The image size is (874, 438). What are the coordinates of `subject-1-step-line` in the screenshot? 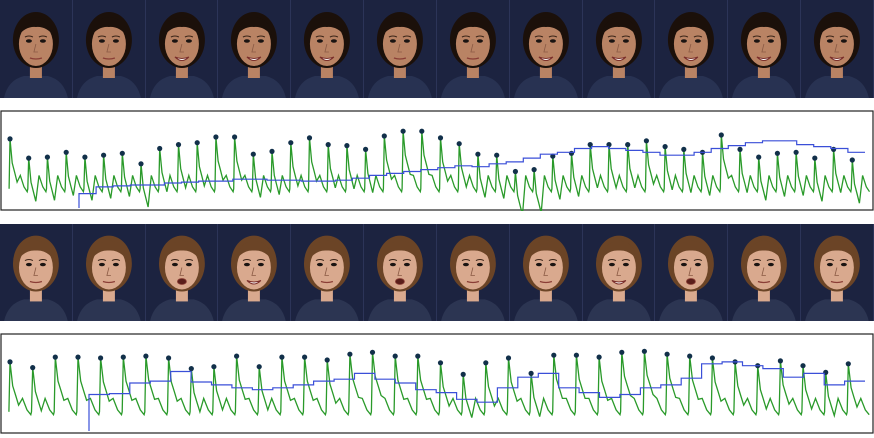 It's located at (471, 174).